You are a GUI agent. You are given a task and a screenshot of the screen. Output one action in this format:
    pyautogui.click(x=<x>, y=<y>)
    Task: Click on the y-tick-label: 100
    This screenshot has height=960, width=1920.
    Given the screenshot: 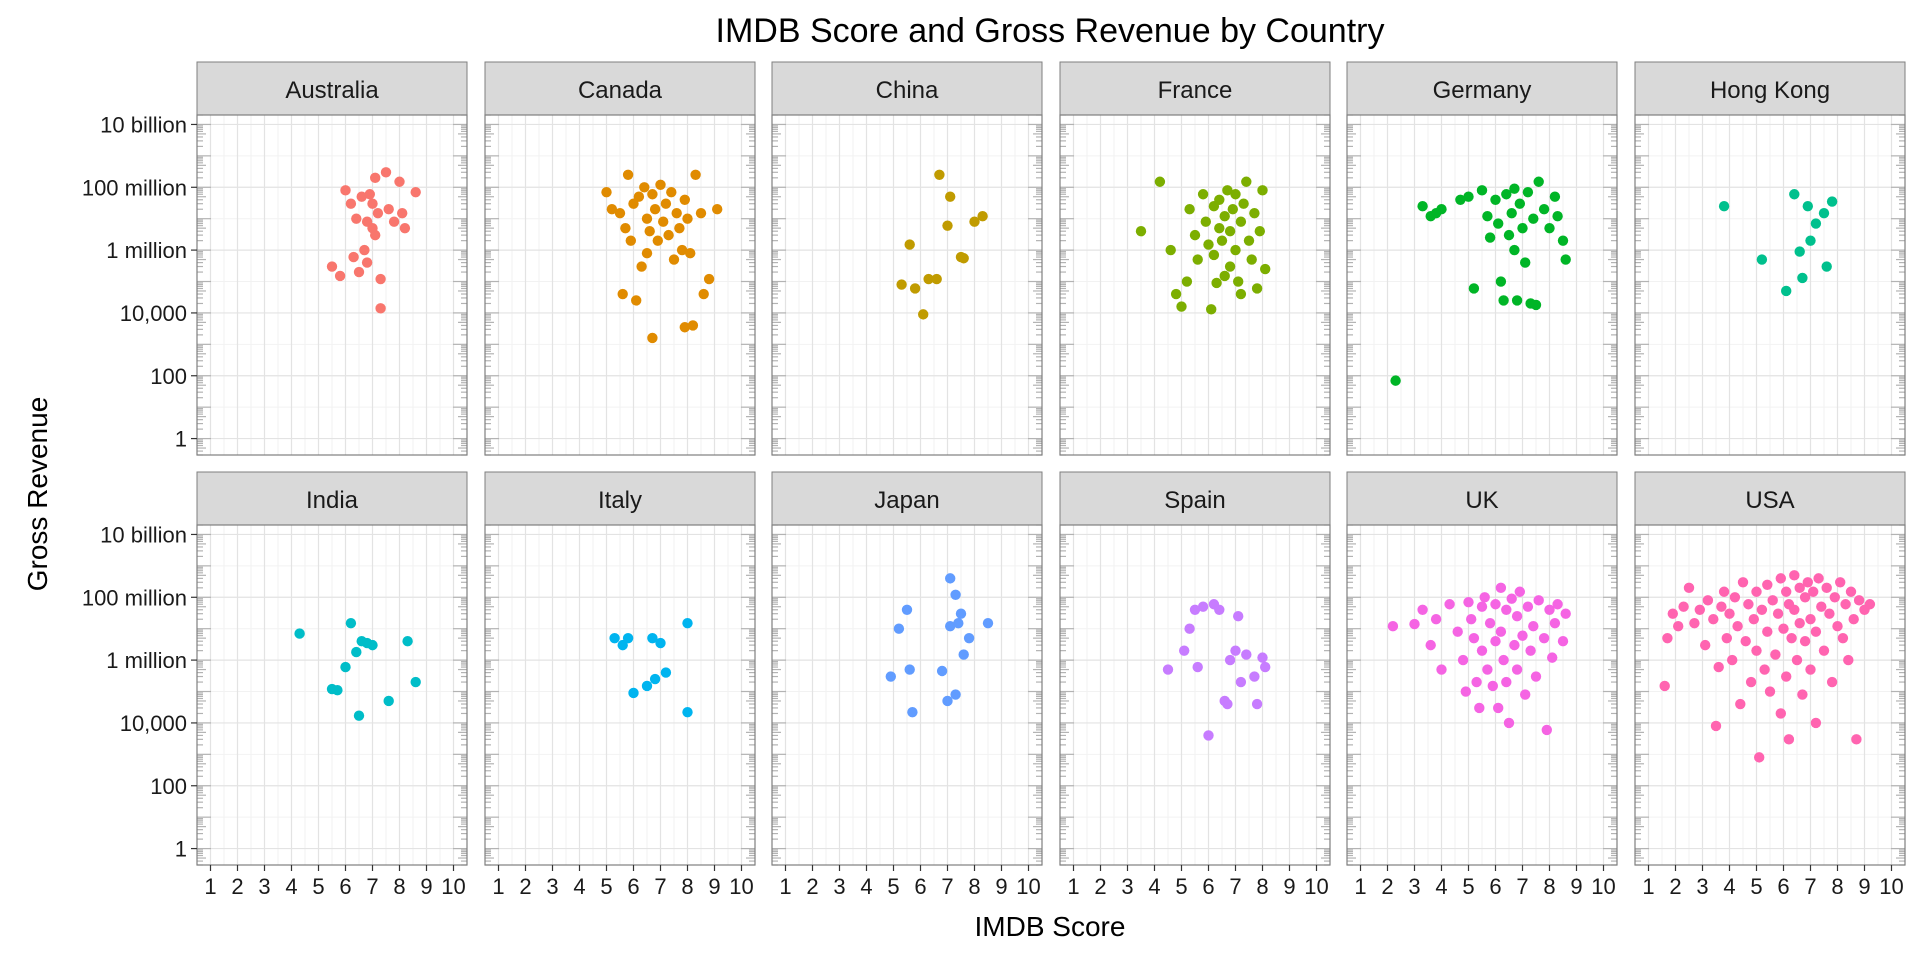 What is the action you would take?
    pyautogui.click(x=168, y=376)
    